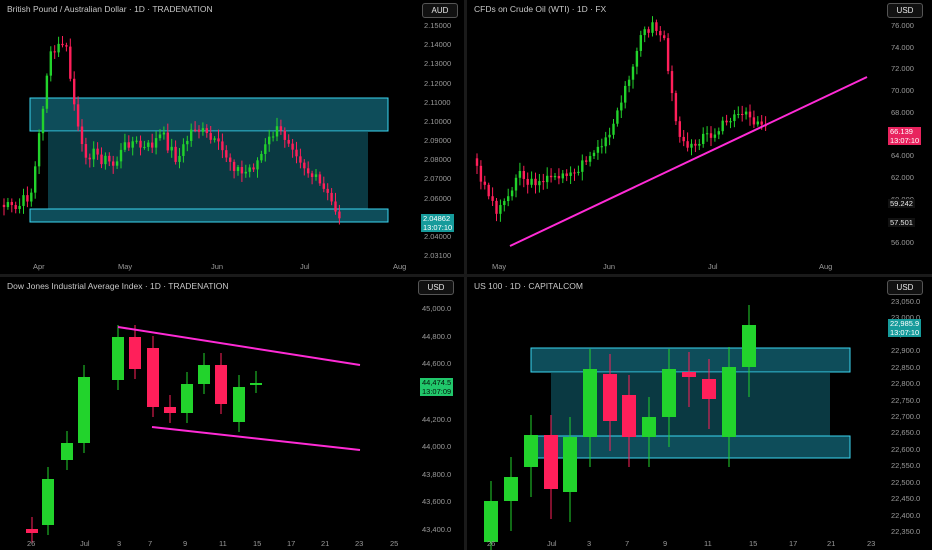 The image size is (932, 550). Describe the element at coordinates (528, 286) in the screenshot. I see `chart-title: US 100 · 1D · CAPITALCOM` at that location.